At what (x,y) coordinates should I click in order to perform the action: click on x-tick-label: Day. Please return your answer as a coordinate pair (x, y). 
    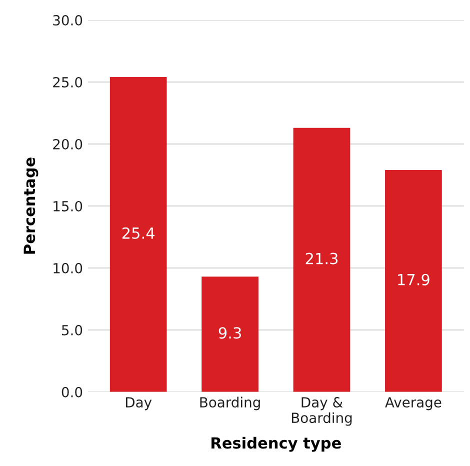
    Looking at the image, I should click on (139, 403).